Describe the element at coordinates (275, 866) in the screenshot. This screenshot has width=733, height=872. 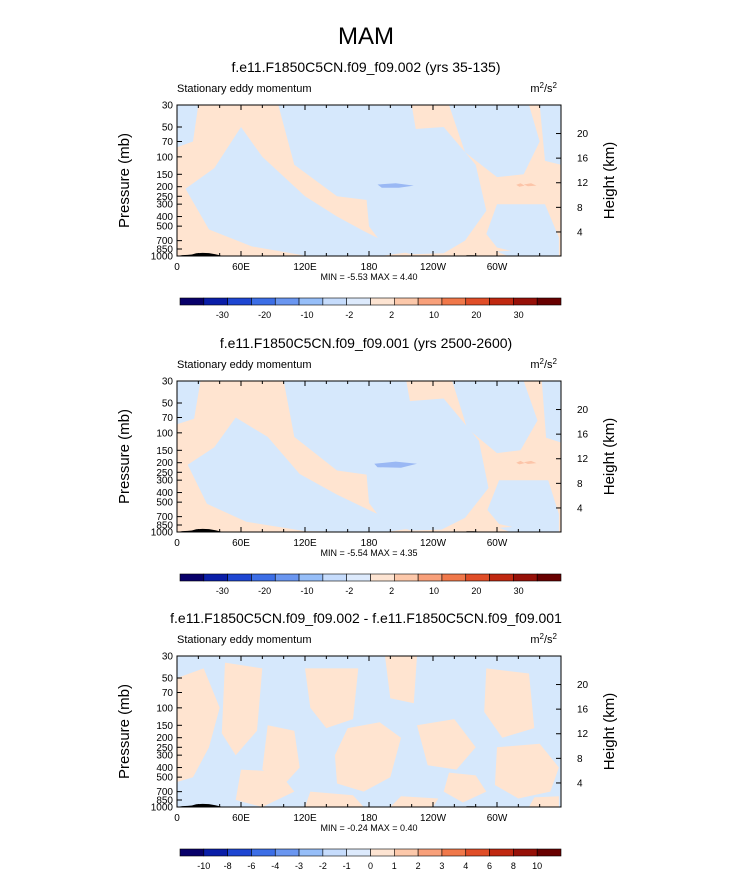
I see `colorbar-label: -4` at that location.